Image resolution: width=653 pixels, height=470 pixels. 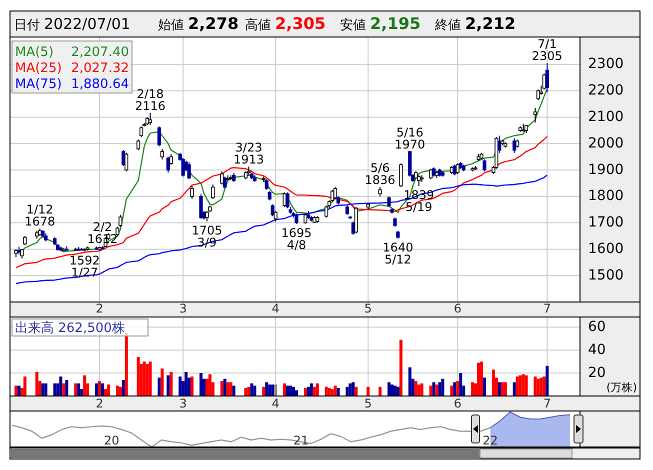 I want to click on text: MA(5) 2,207.40, so click(x=72, y=52).